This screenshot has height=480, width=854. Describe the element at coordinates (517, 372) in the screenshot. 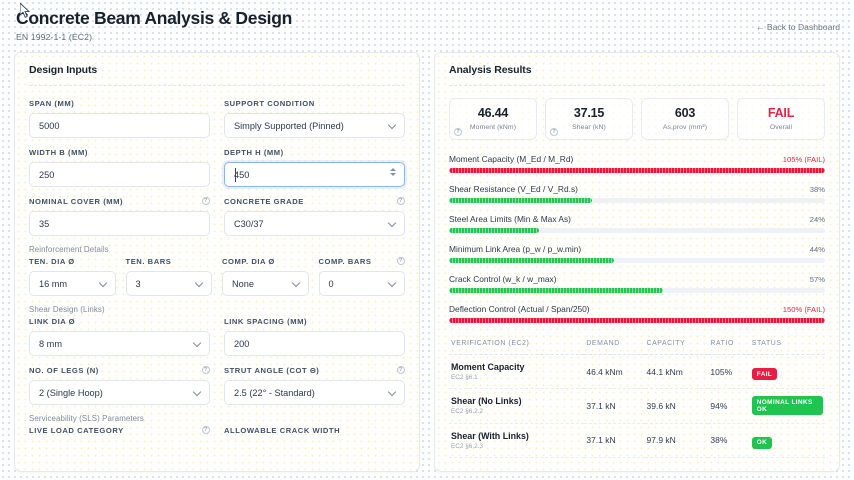

I see `cell-verification: Moment Capacity EC2 §6.1` at that location.